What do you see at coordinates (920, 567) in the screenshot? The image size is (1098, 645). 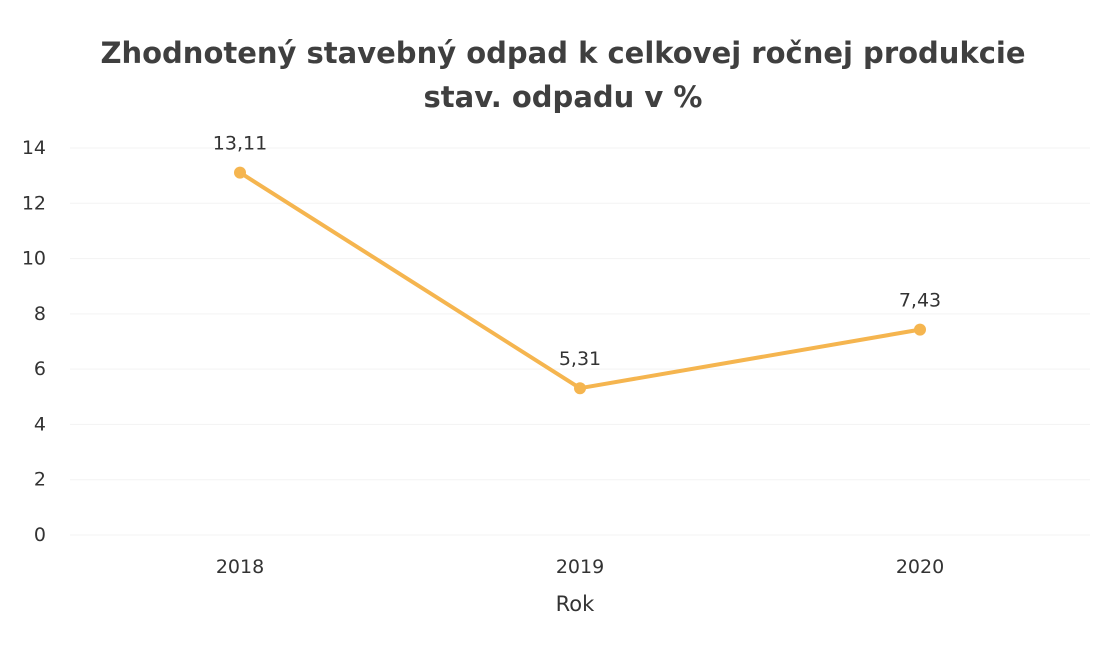 I see `x-tick-label: 2020` at bounding box center [920, 567].